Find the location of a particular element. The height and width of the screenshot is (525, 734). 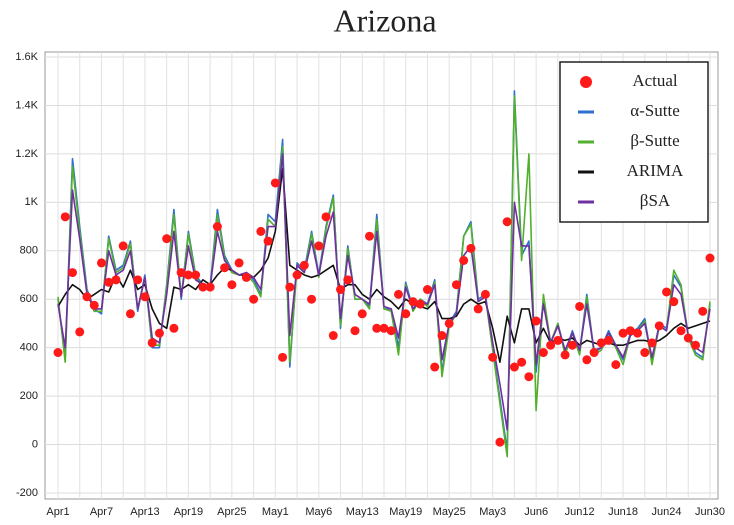

y-tick-label: 800 is located at coordinates (29, 251).